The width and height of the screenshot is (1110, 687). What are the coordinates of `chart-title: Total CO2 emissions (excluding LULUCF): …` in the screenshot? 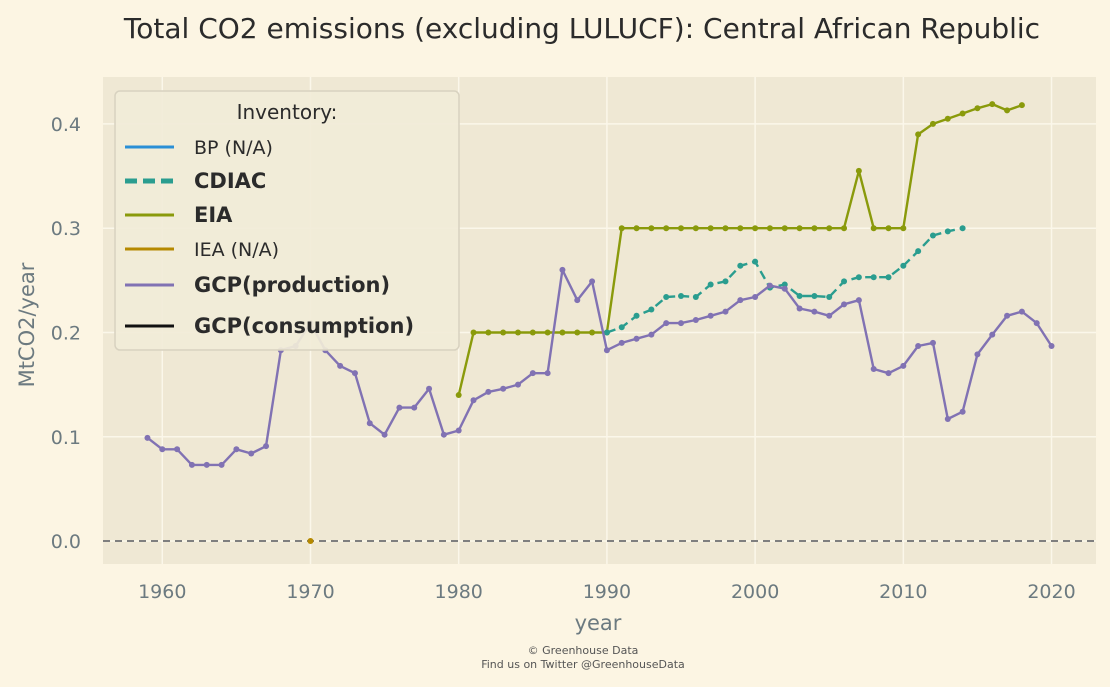 It's located at (581, 28).